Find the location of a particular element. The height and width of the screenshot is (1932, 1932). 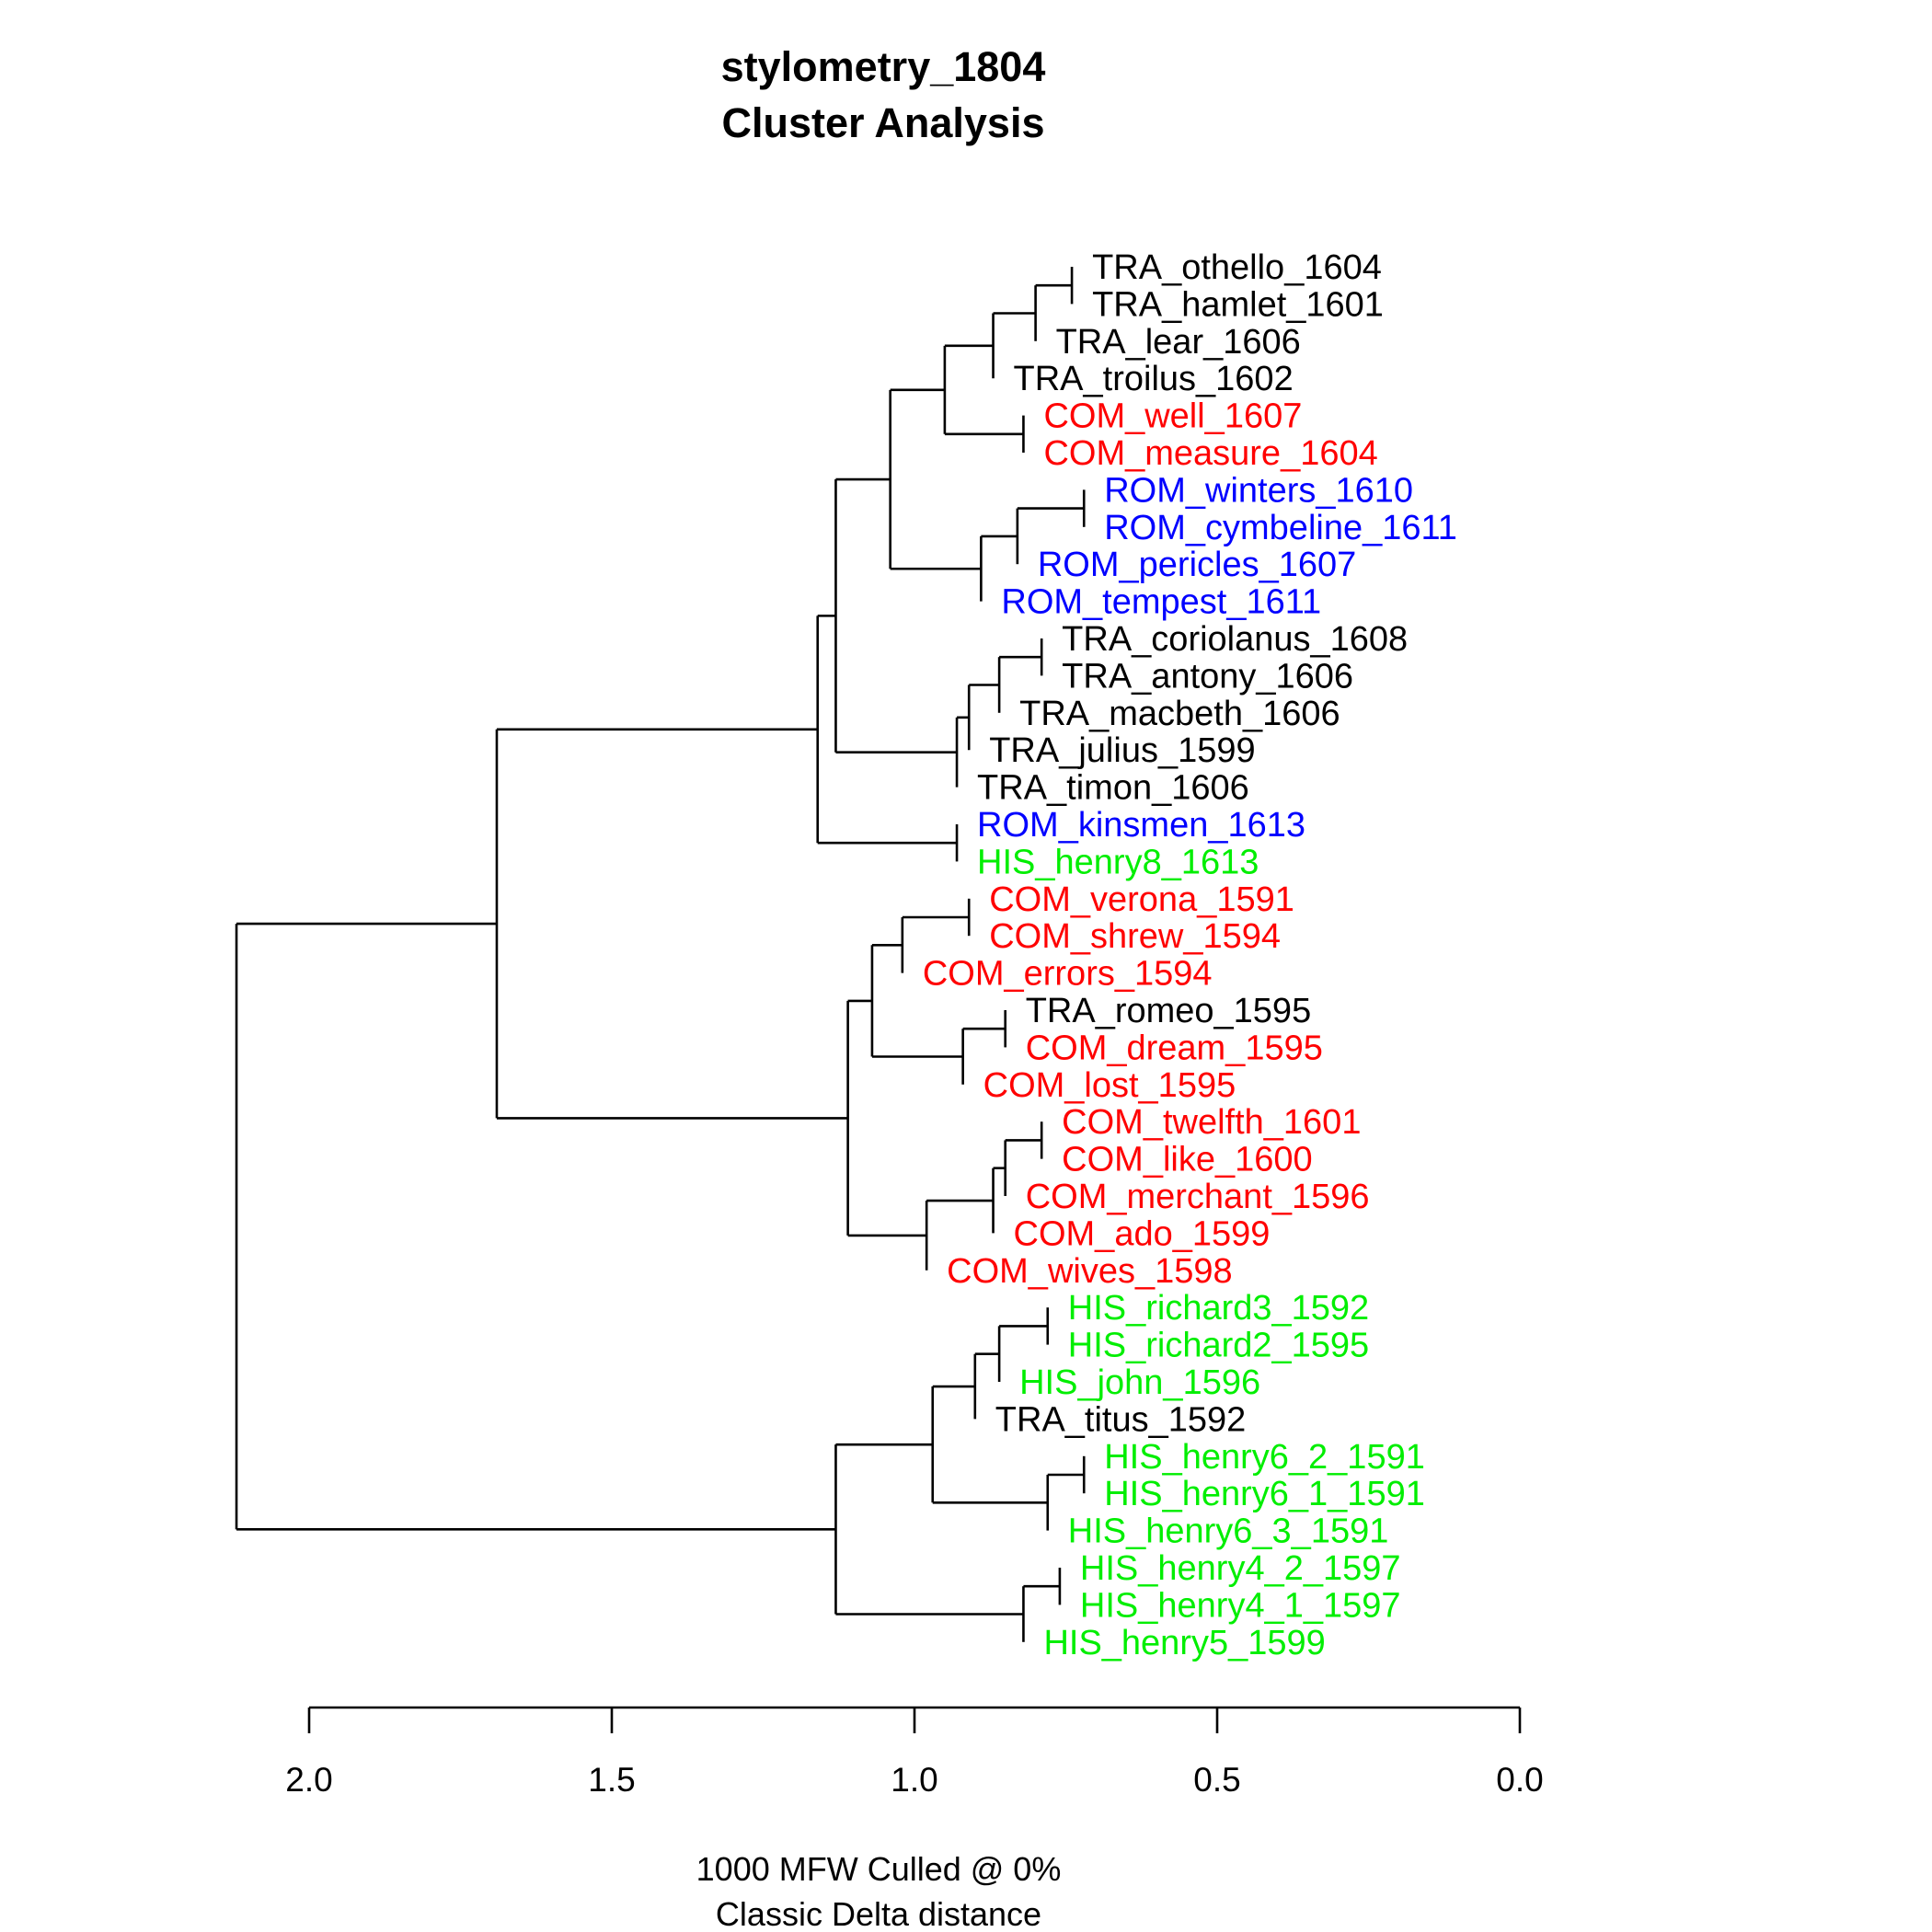

leaf-label: ROM_cymbeline_1611 is located at coordinates (1280, 528).